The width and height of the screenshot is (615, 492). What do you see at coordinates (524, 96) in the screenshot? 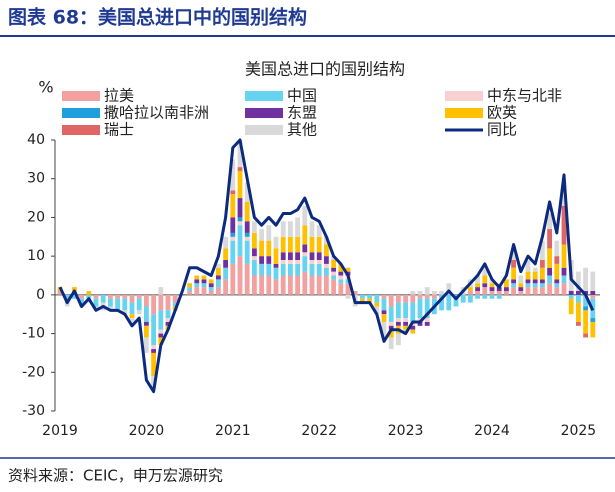
I see `legend-label: 中东与北非` at bounding box center [524, 96].